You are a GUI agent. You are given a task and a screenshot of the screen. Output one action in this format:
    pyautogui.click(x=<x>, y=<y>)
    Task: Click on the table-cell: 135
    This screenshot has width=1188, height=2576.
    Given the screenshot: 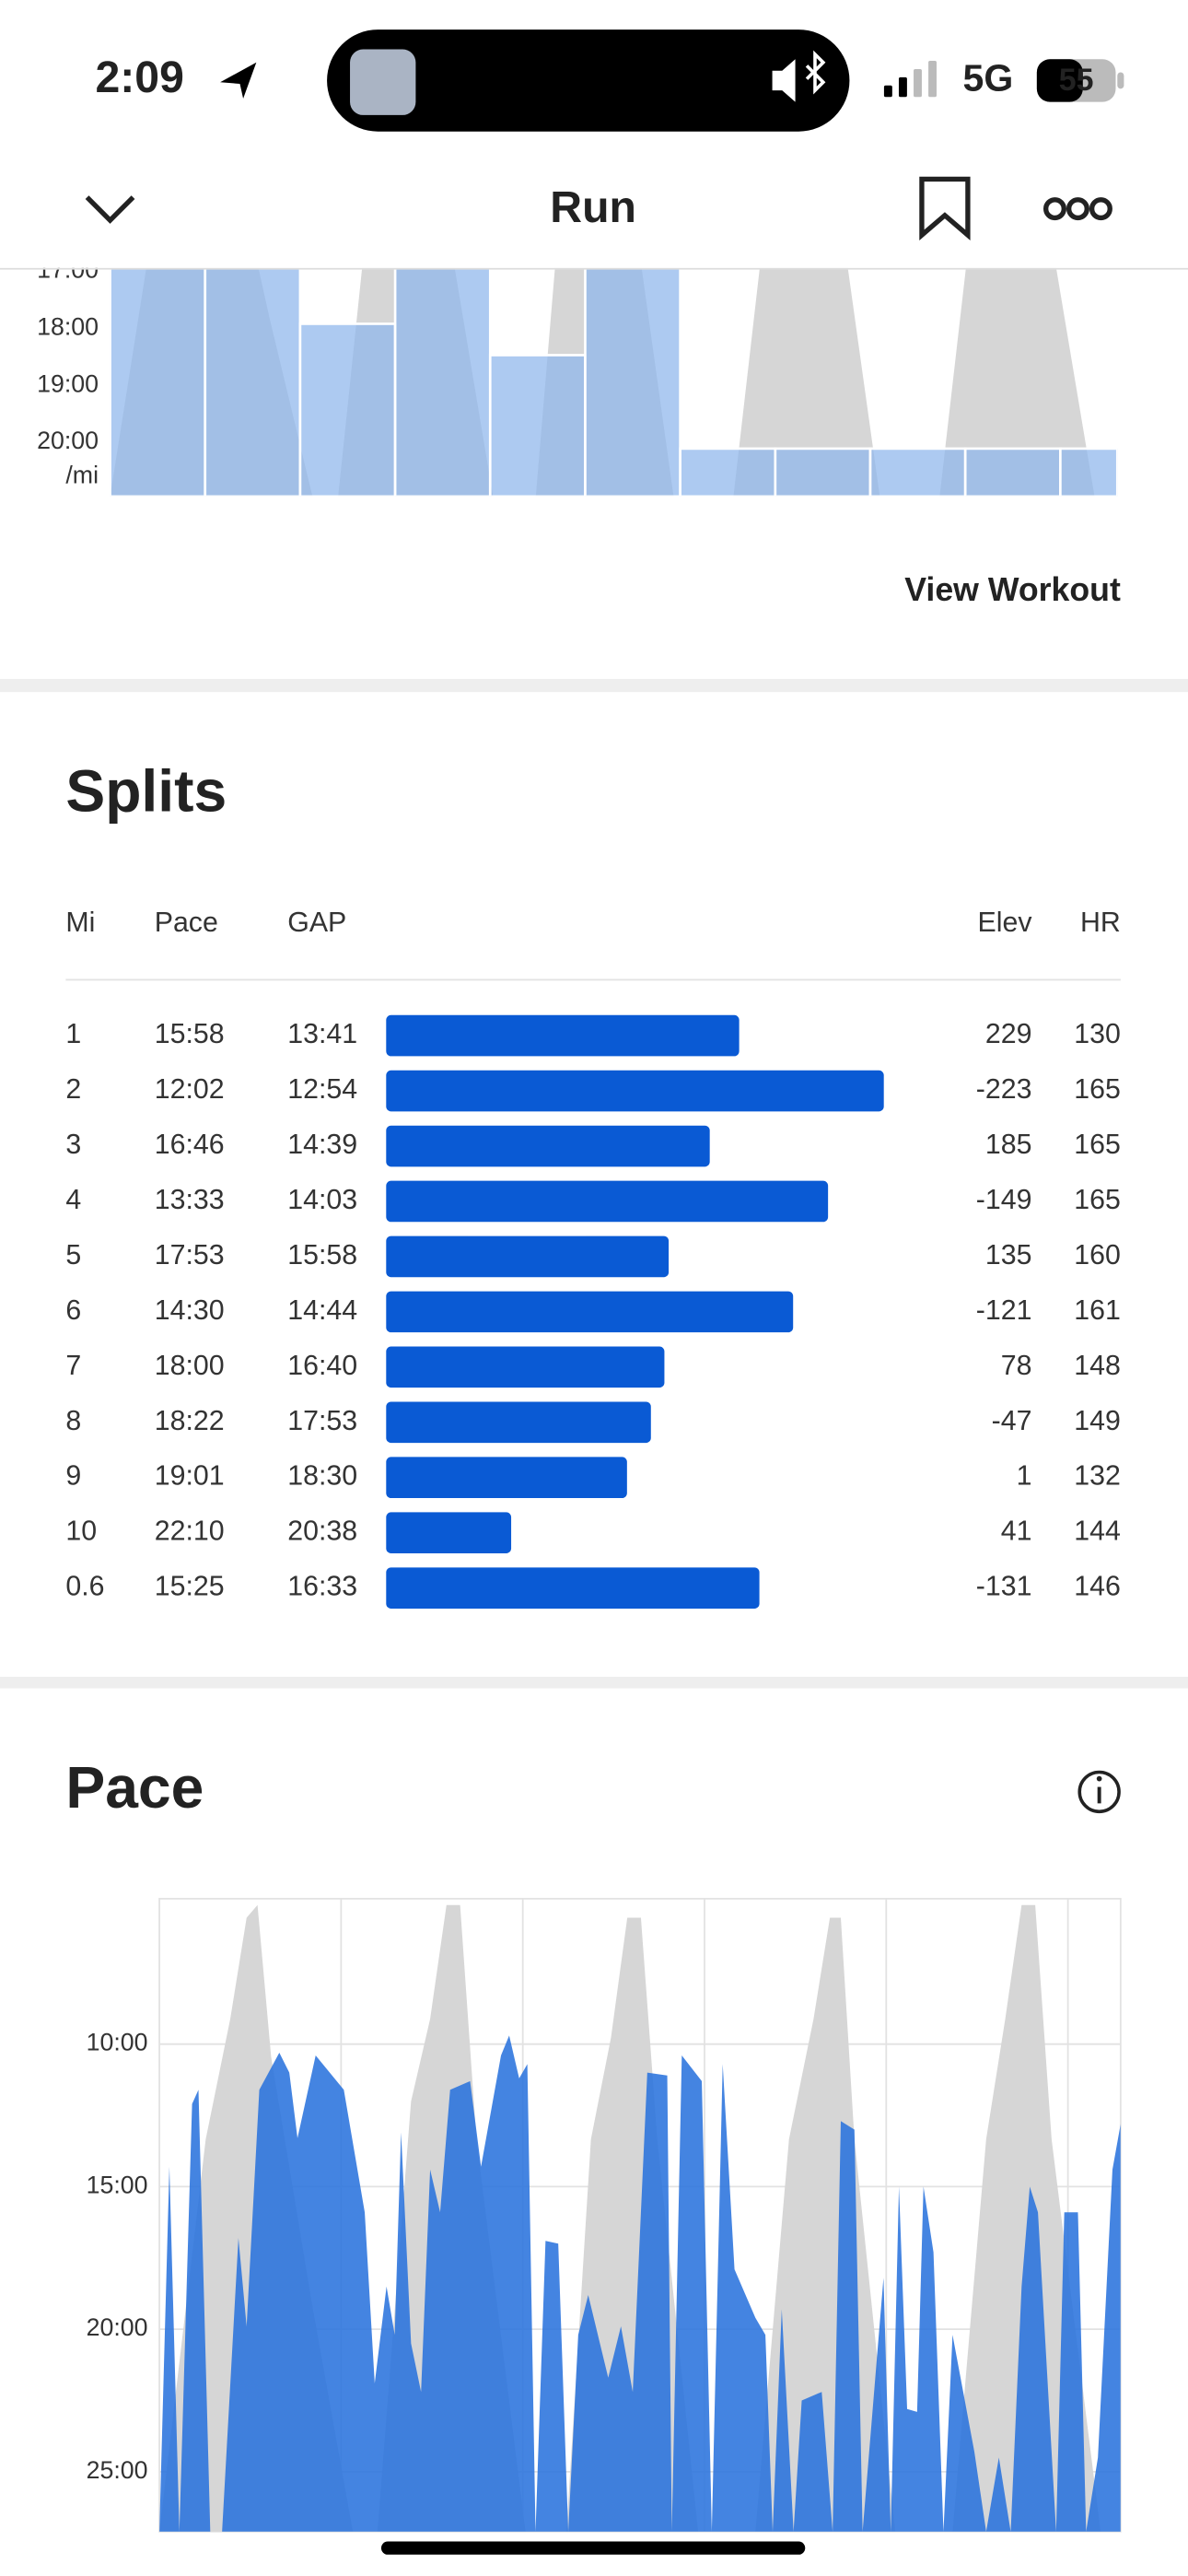 What is the action you would take?
    pyautogui.click(x=1008, y=1255)
    